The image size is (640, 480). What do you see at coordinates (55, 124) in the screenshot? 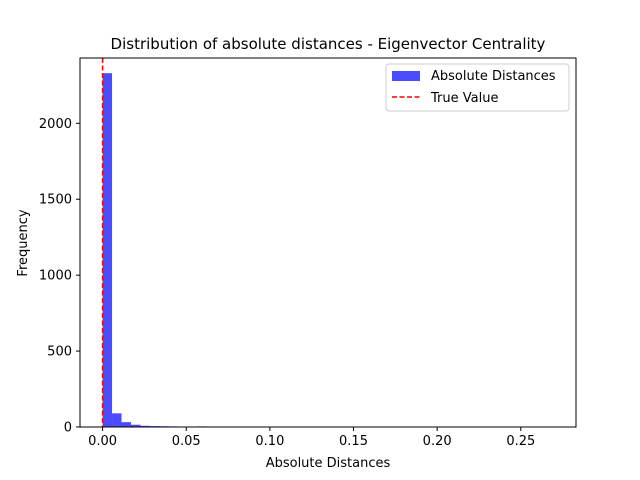
I see `y-tick-label: 2000` at bounding box center [55, 124].